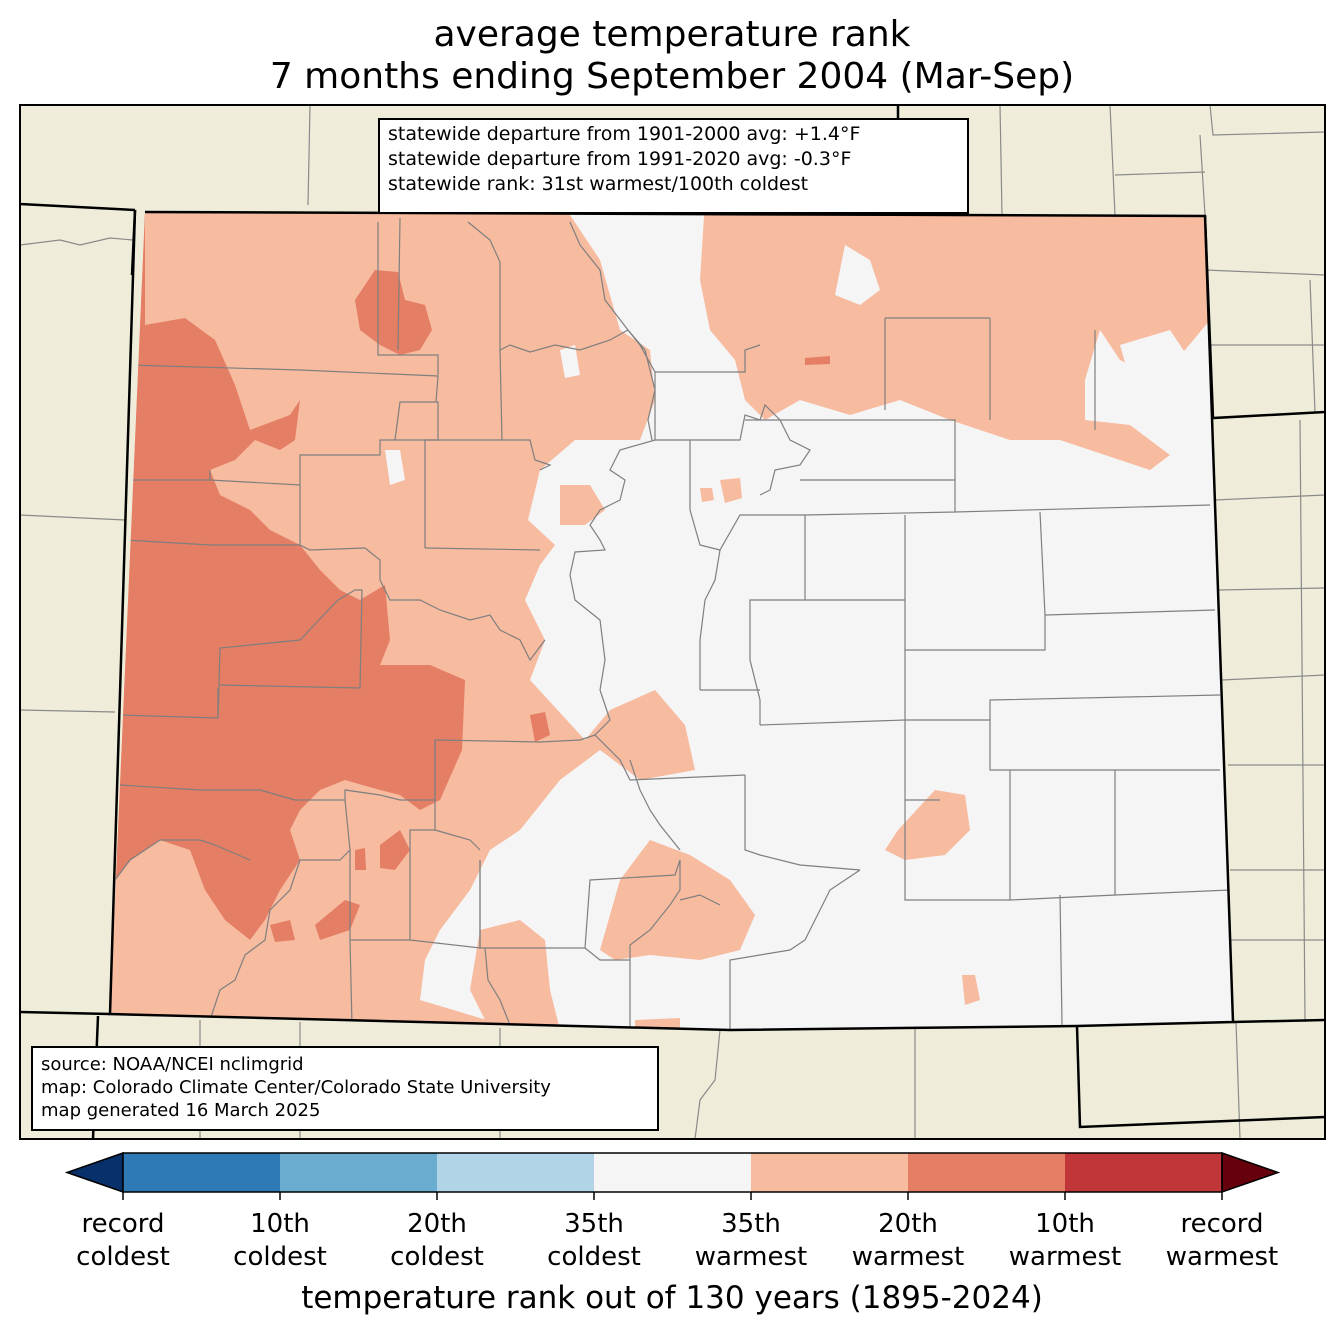 The width and height of the screenshot is (1344, 1337). What do you see at coordinates (172, 1064) in the screenshot?
I see `source-line: source: NOAA/NCEI nclimgrid` at bounding box center [172, 1064].